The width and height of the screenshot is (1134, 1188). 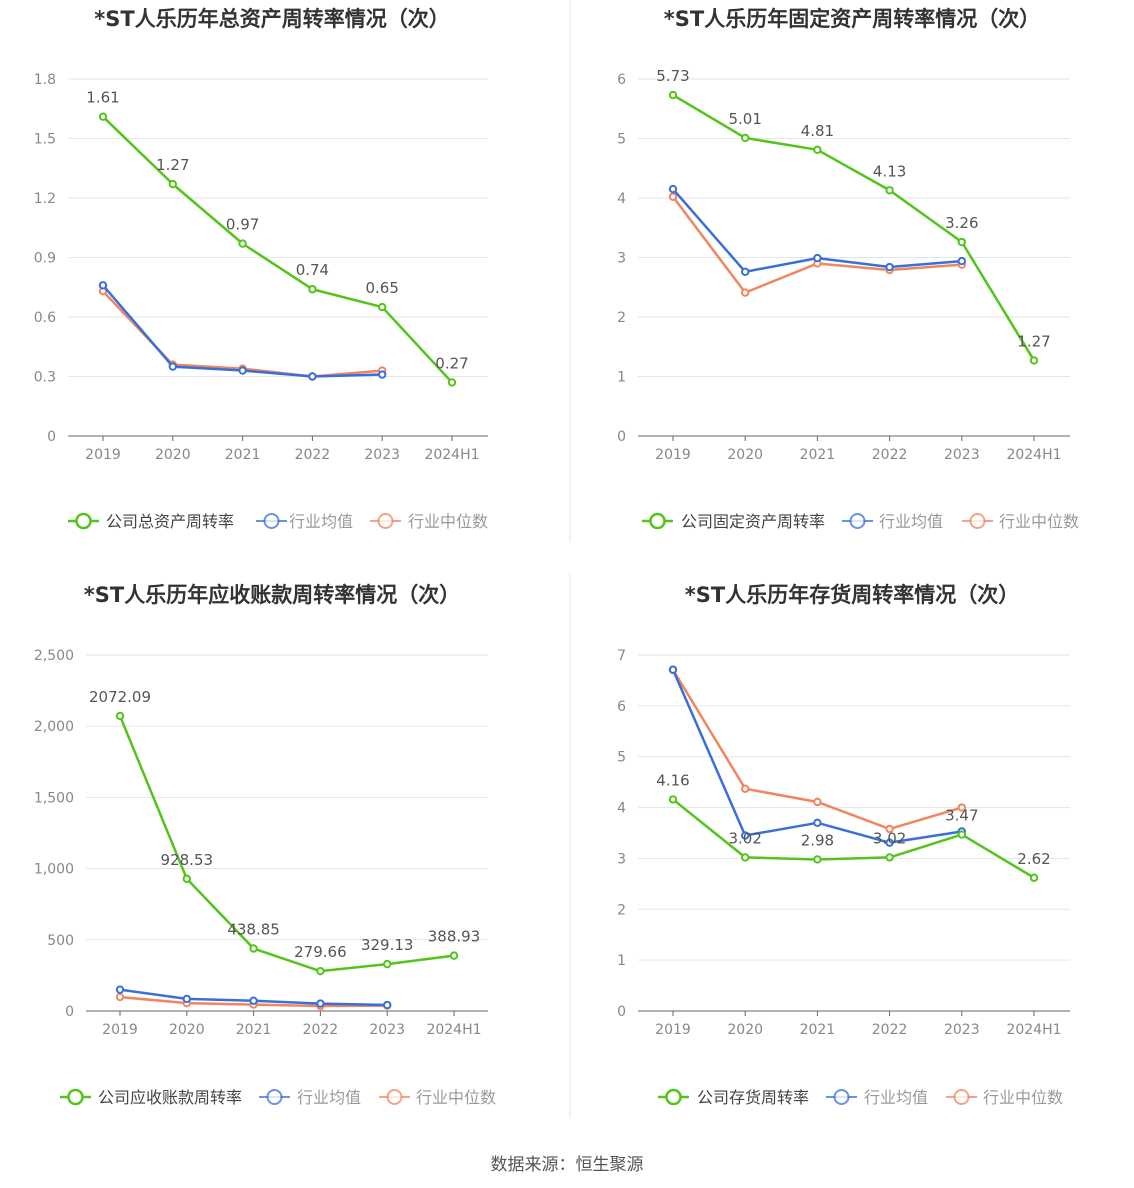 I want to click on y-tick-label: 0.6, so click(x=45, y=318).